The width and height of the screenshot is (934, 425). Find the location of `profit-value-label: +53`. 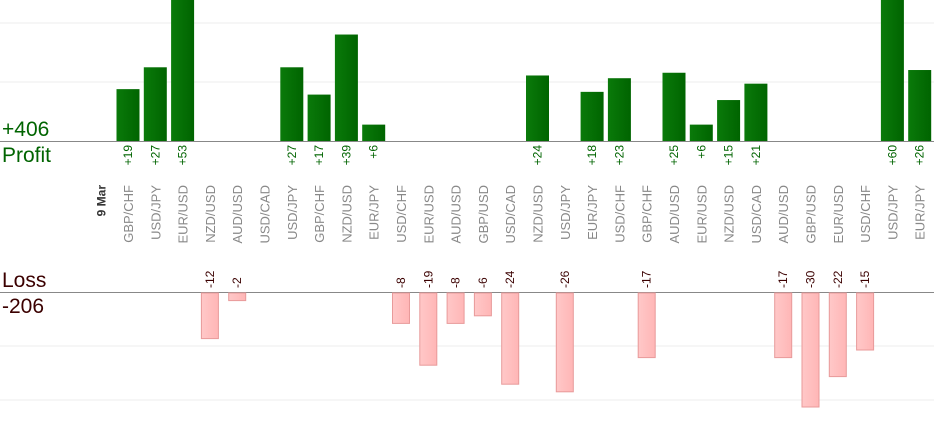

profit-value-label: +53 is located at coordinates (183, 155).